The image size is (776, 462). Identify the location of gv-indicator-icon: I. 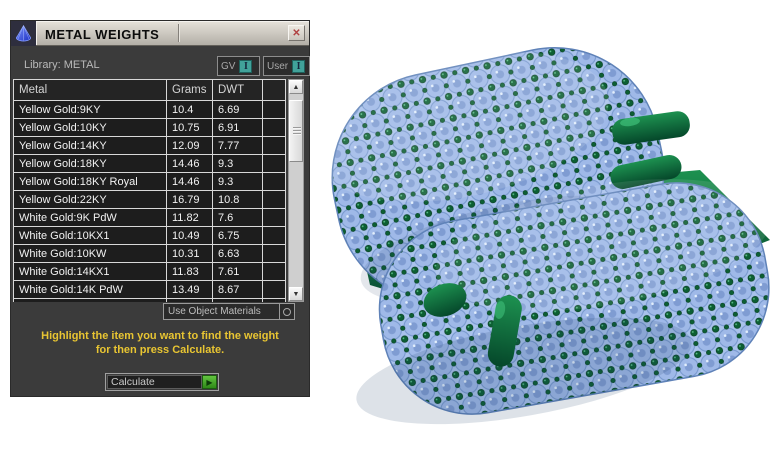
(246, 66).